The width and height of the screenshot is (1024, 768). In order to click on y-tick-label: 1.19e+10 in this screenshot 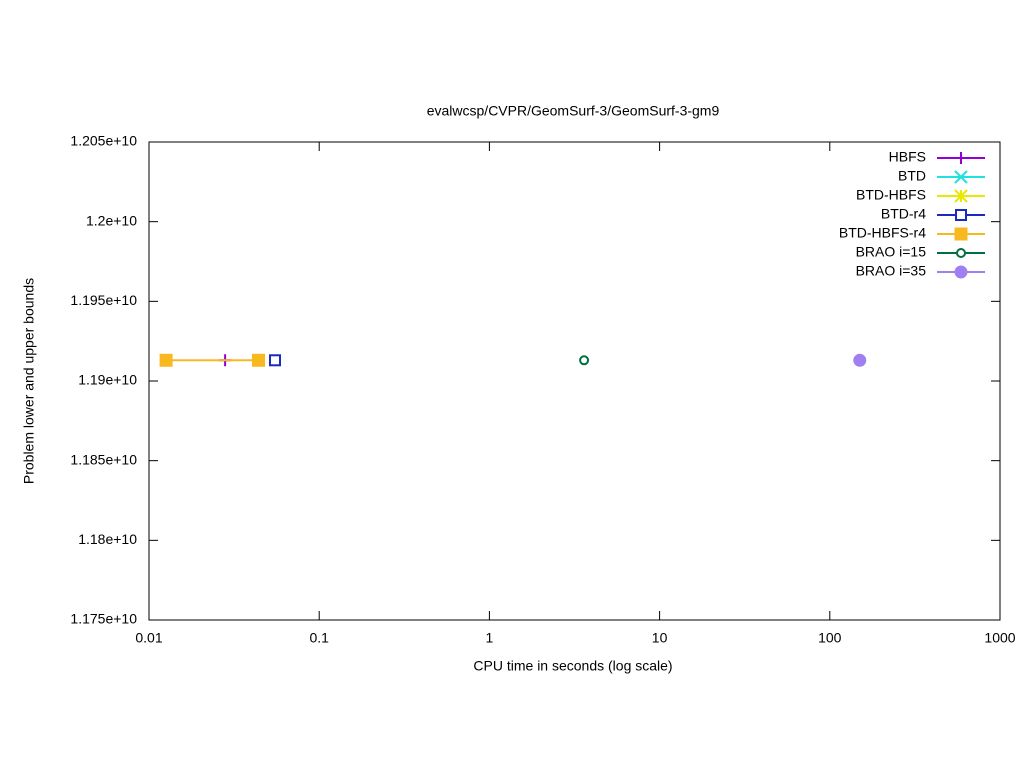, I will do `click(107, 380)`.